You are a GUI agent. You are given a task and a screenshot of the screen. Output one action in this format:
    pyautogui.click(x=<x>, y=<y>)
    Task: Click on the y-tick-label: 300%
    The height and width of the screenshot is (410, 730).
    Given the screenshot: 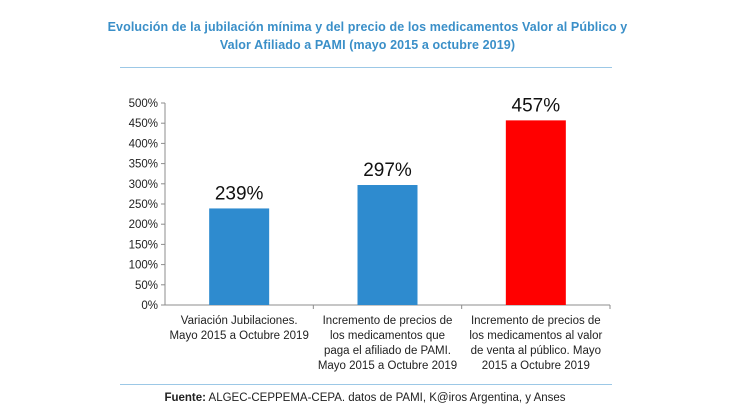 What is the action you would take?
    pyautogui.click(x=143, y=185)
    